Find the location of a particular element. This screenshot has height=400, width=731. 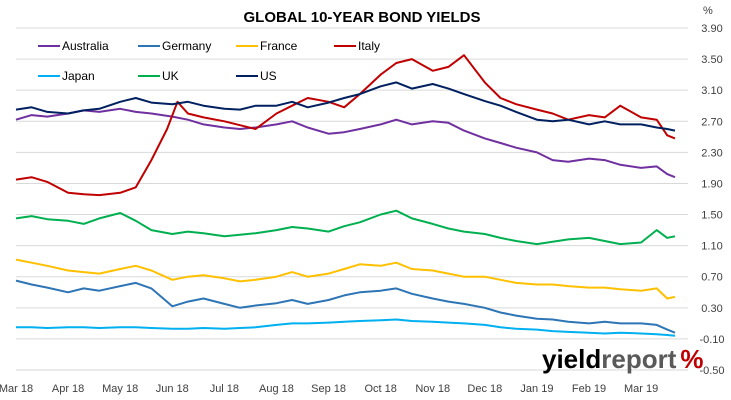

legend-item-us: US is located at coordinates (256, 76).